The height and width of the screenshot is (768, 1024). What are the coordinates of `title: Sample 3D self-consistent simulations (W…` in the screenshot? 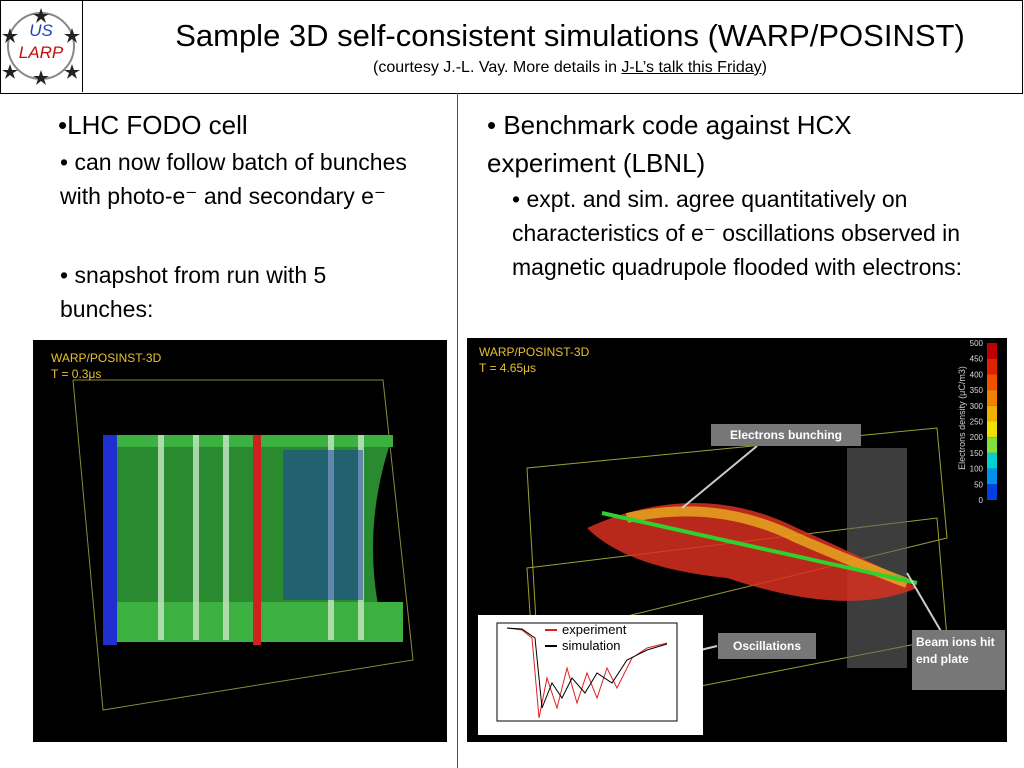 It's located at (570, 35).